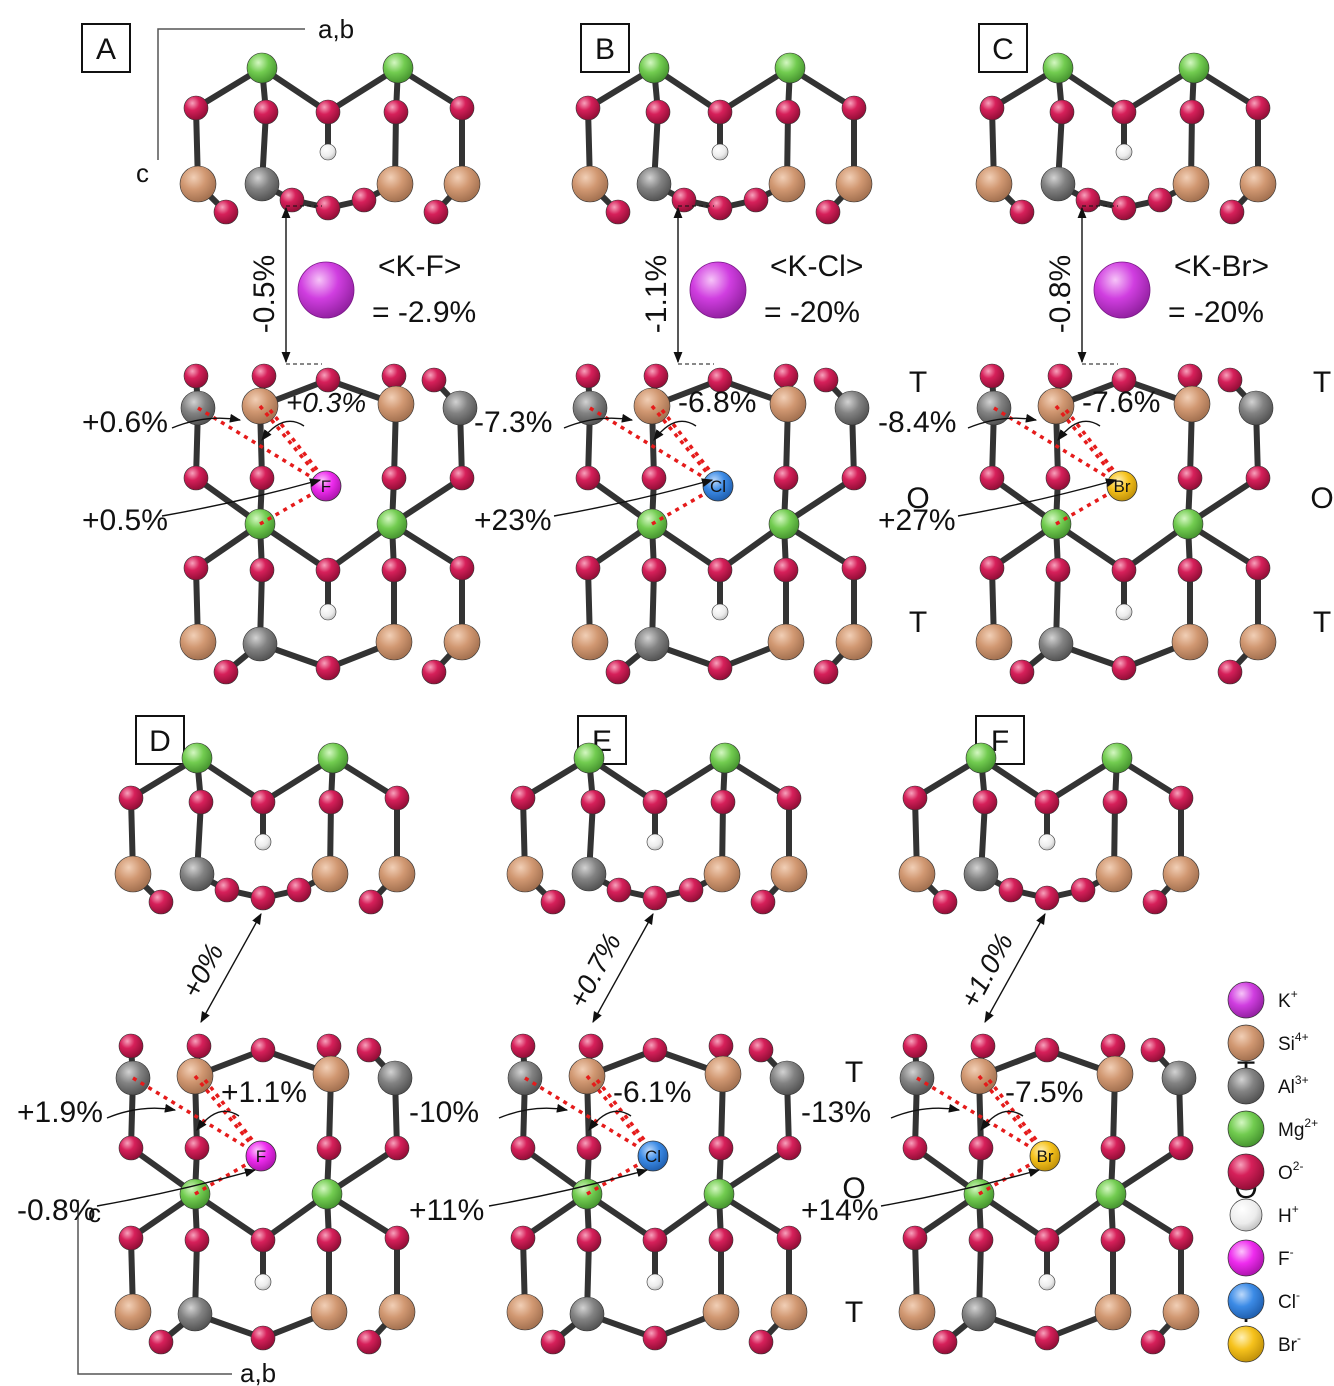  I want to click on bond-change-annotation: -10%, so click(444, 1112).